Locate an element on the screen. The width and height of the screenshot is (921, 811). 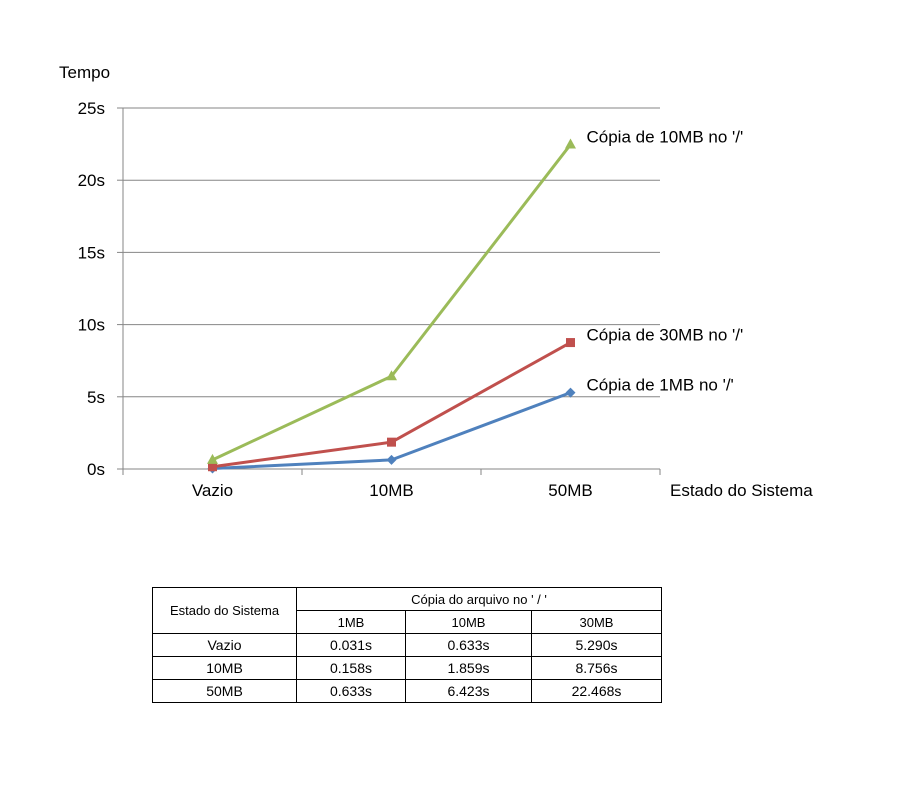
table-cell: 0.158s is located at coordinates (351, 668).